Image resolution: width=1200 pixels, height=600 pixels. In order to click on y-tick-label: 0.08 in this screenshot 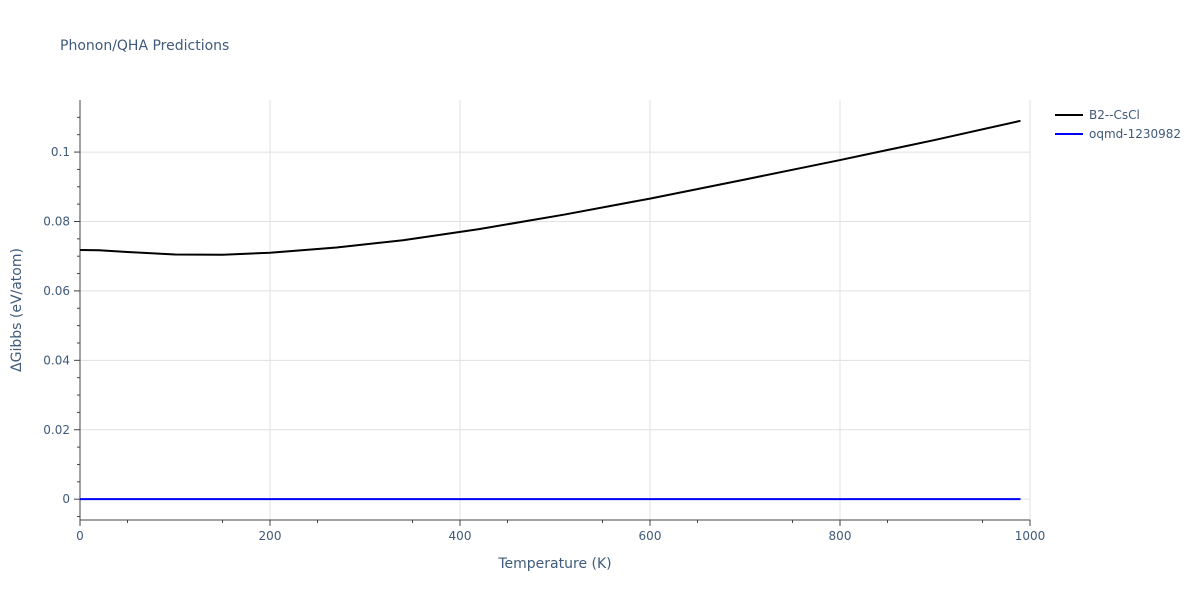, I will do `click(56, 221)`.